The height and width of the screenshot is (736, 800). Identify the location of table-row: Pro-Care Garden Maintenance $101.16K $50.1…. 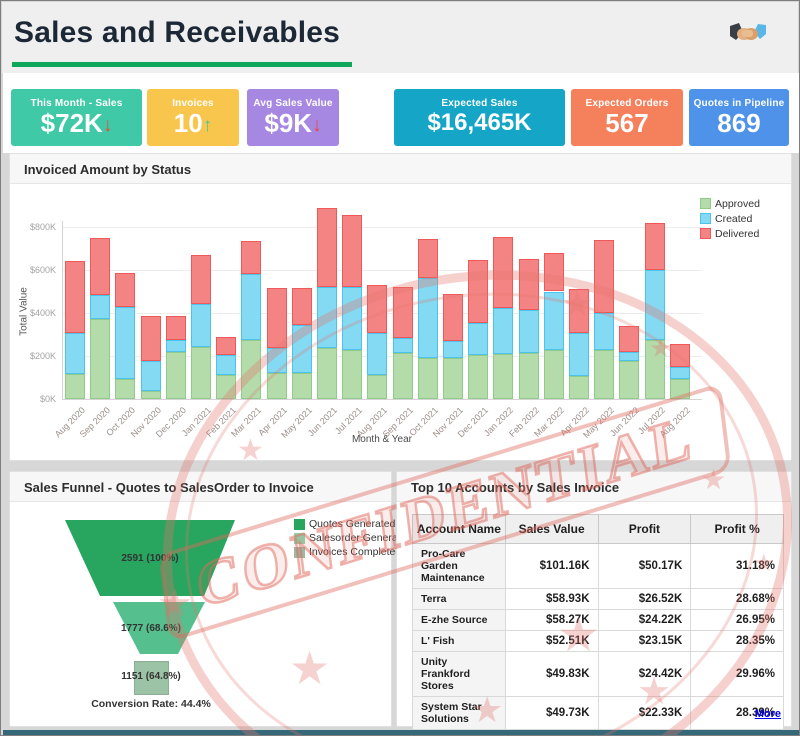
(598, 566).